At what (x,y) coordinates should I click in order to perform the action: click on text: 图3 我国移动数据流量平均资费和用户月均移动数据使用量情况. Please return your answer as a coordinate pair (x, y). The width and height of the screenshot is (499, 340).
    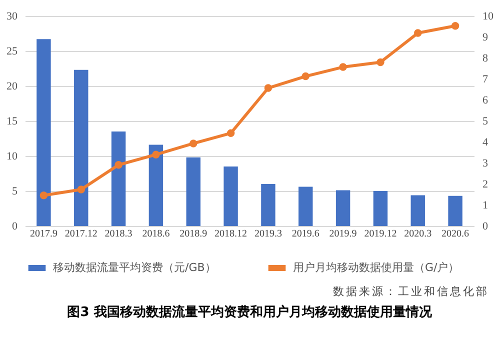
    Looking at the image, I should click on (249, 312).